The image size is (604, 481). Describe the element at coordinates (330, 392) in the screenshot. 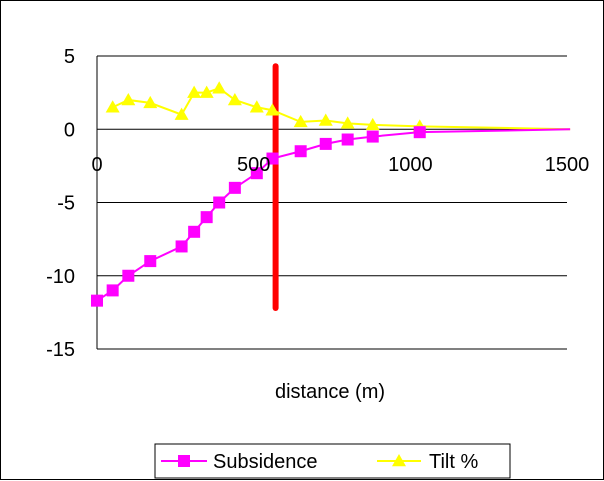

I see `x-axis-title: distance (m)` at that location.